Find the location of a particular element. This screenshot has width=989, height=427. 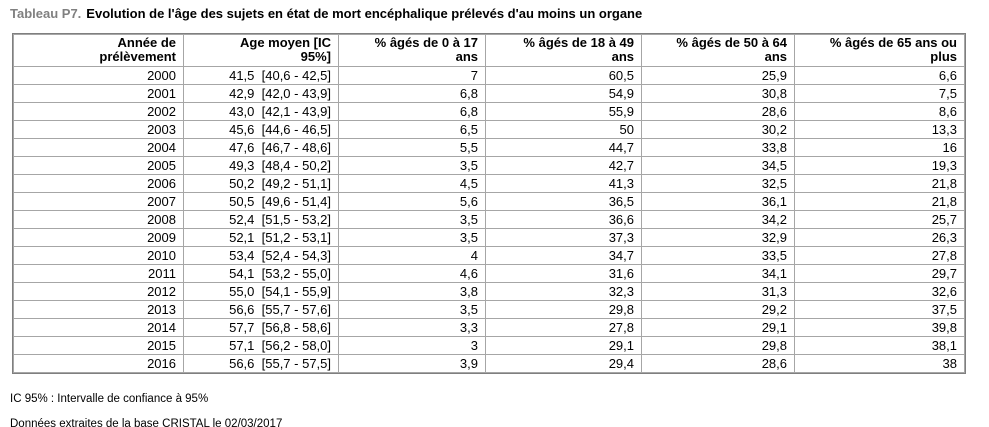

table-cell: 2012 is located at coordinates (98, 291).